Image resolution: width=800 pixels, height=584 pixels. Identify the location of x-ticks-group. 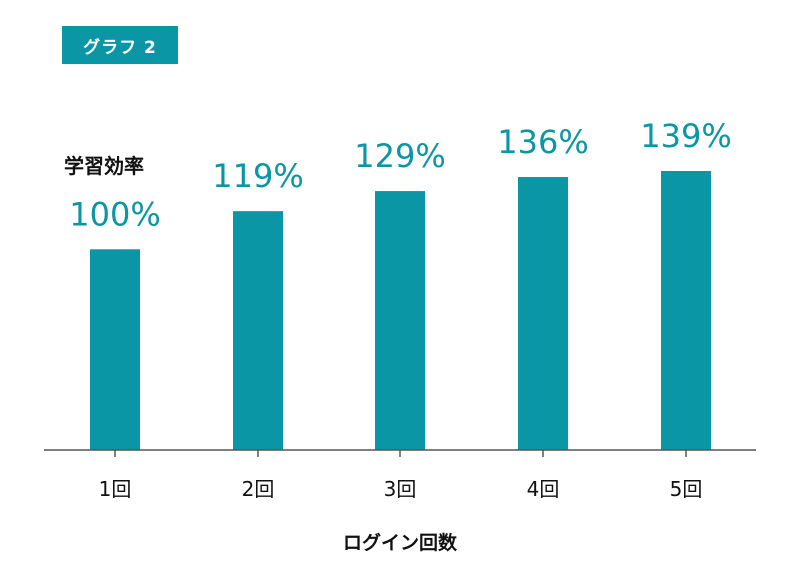
(400, 453).